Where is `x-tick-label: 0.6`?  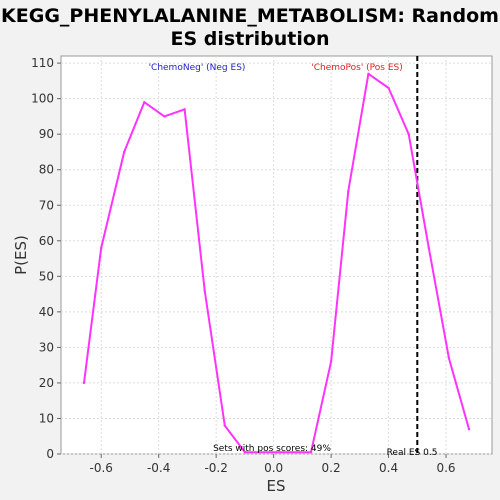
x-tick-label: 0.6 is located at coordinates (445, 468).